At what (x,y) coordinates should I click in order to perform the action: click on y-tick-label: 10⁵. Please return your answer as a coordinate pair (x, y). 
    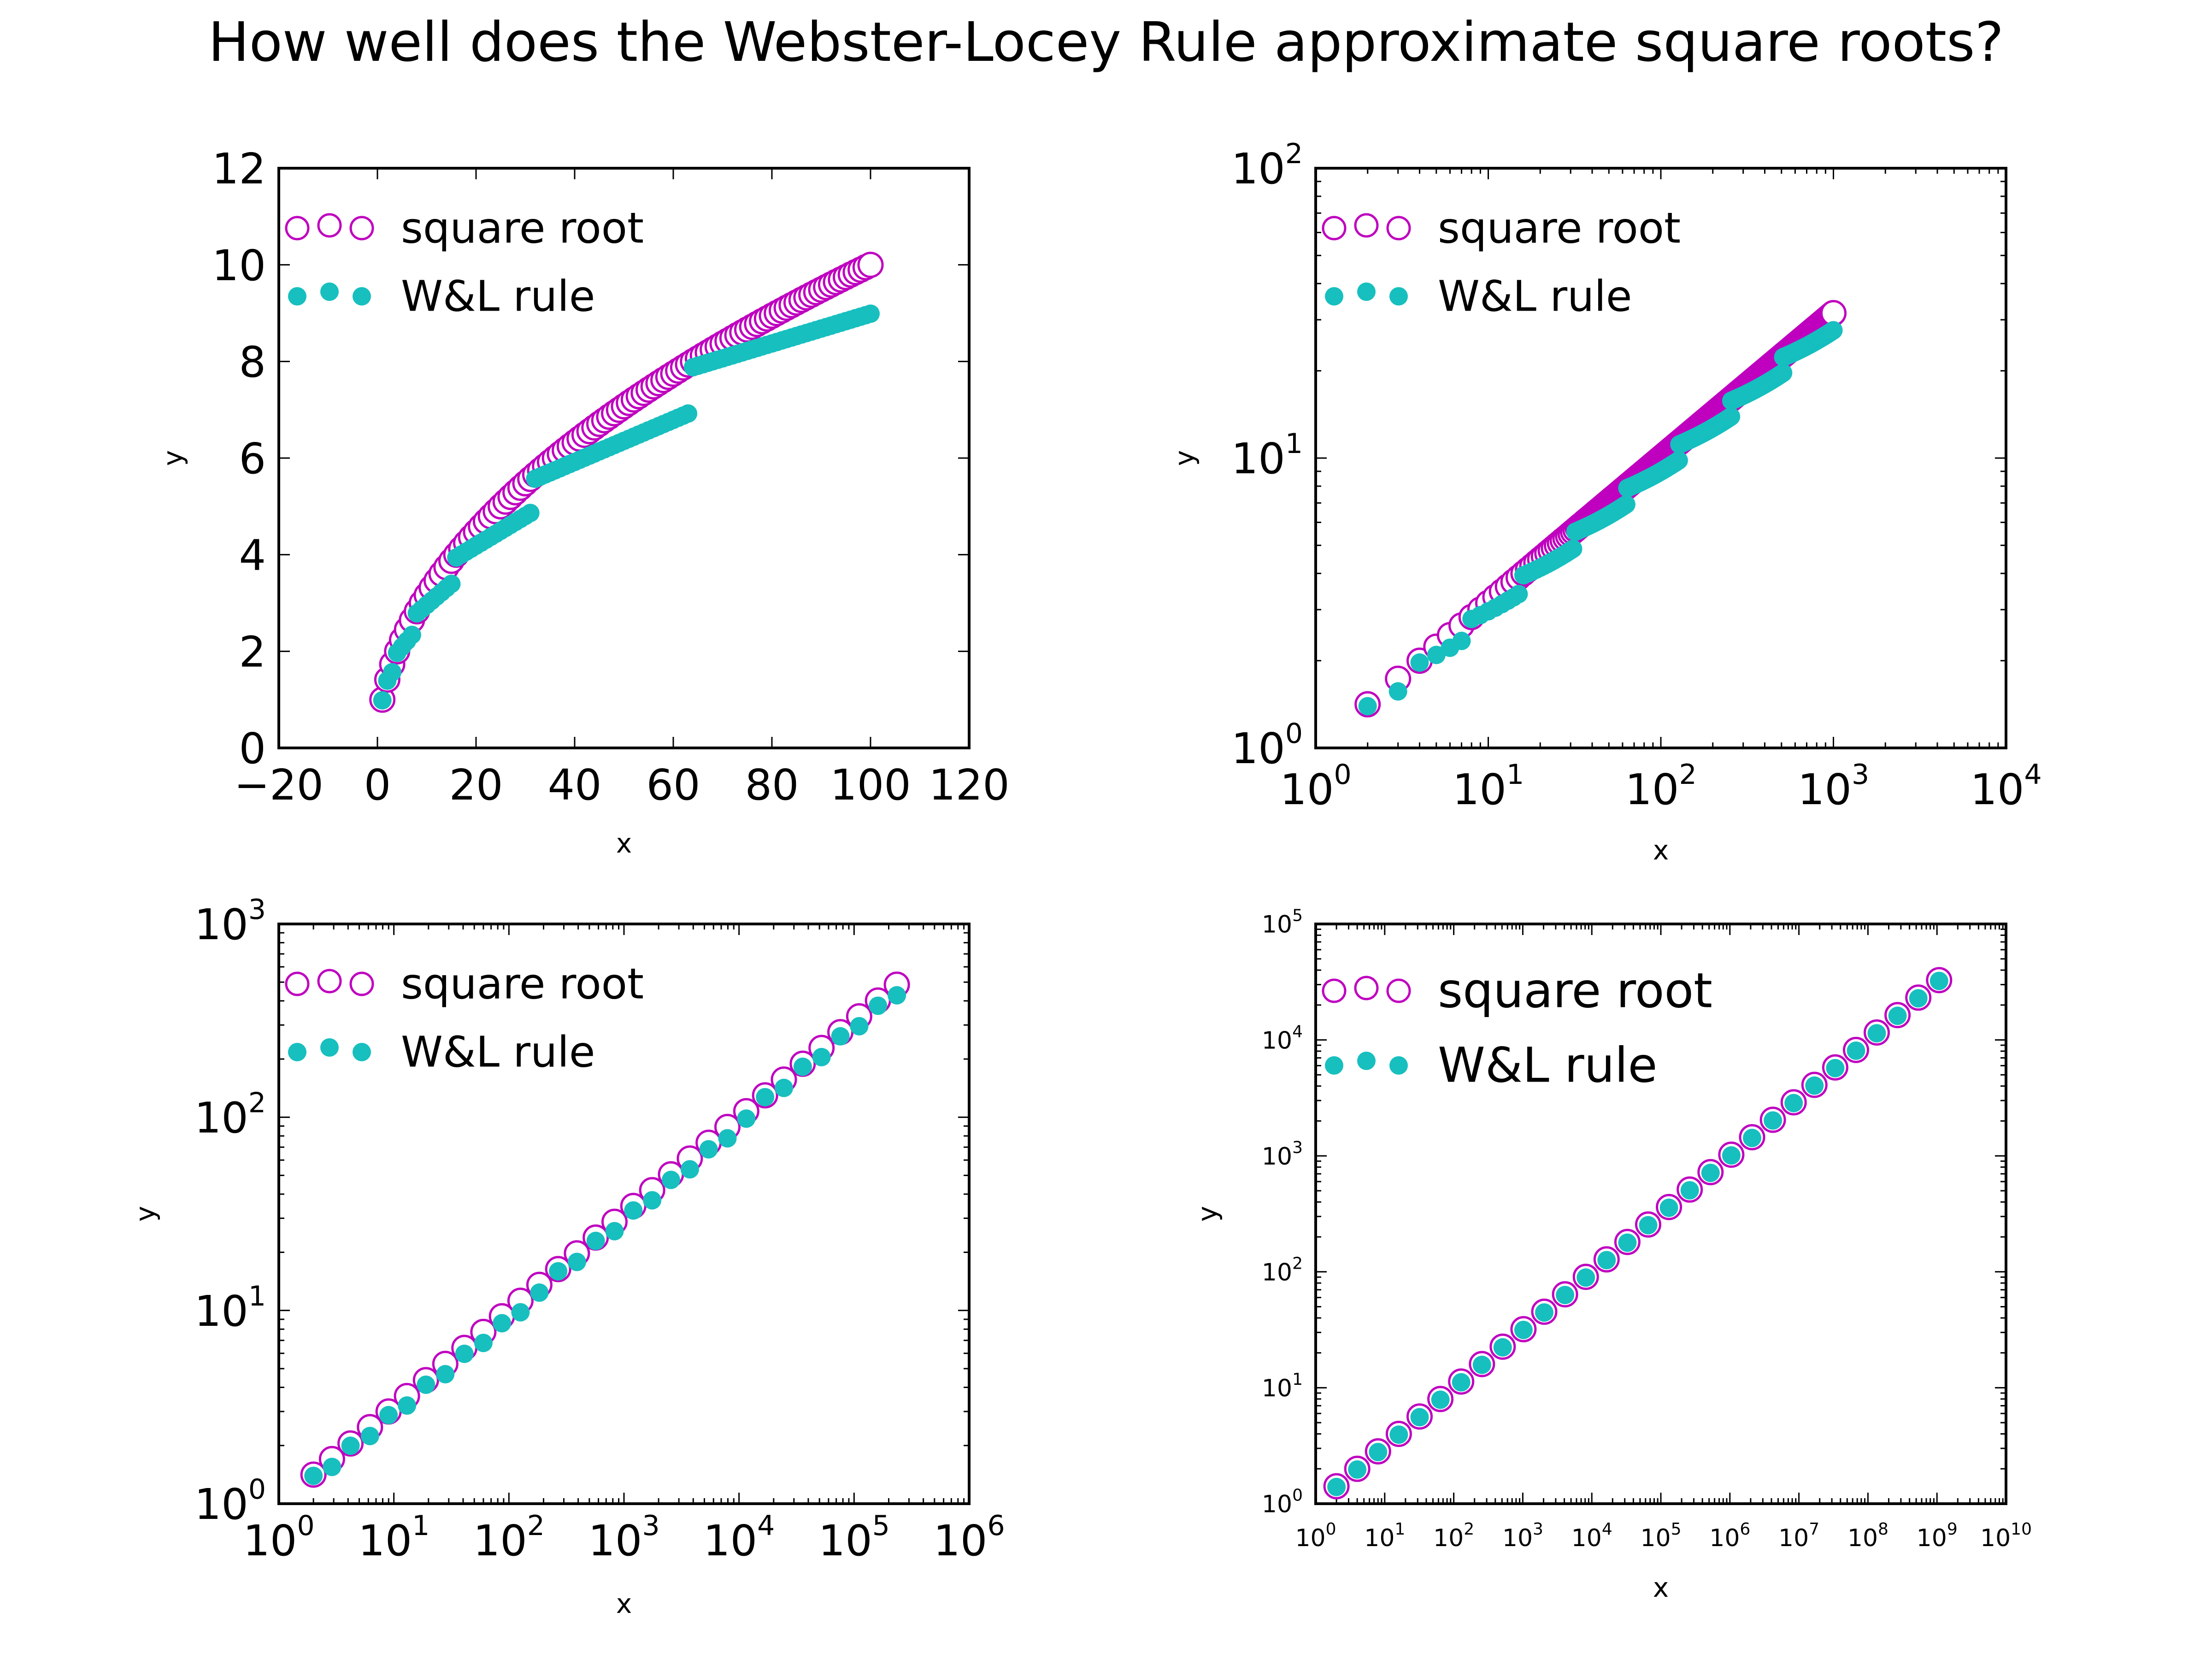
    Looking at the image, I should click on (1282, 922).